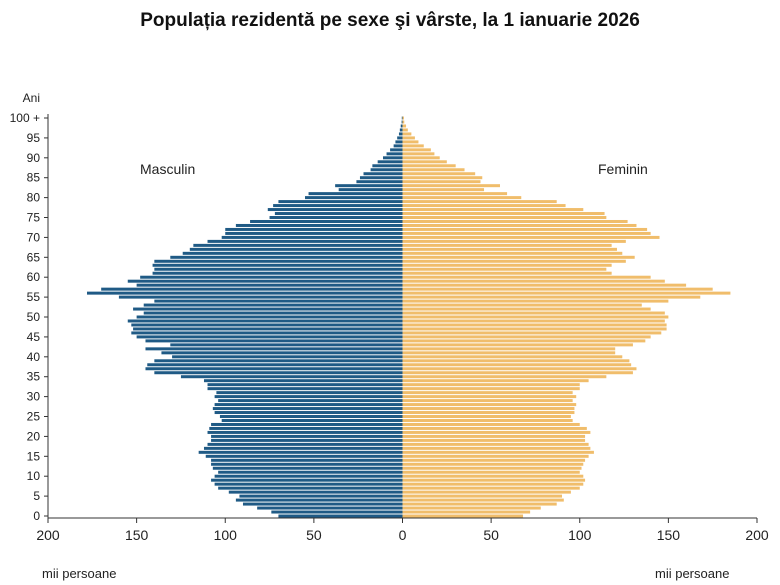  Describe the element at coordinates (34, 456) in the screenshot. I see `y-tick-label: 15` at that location.